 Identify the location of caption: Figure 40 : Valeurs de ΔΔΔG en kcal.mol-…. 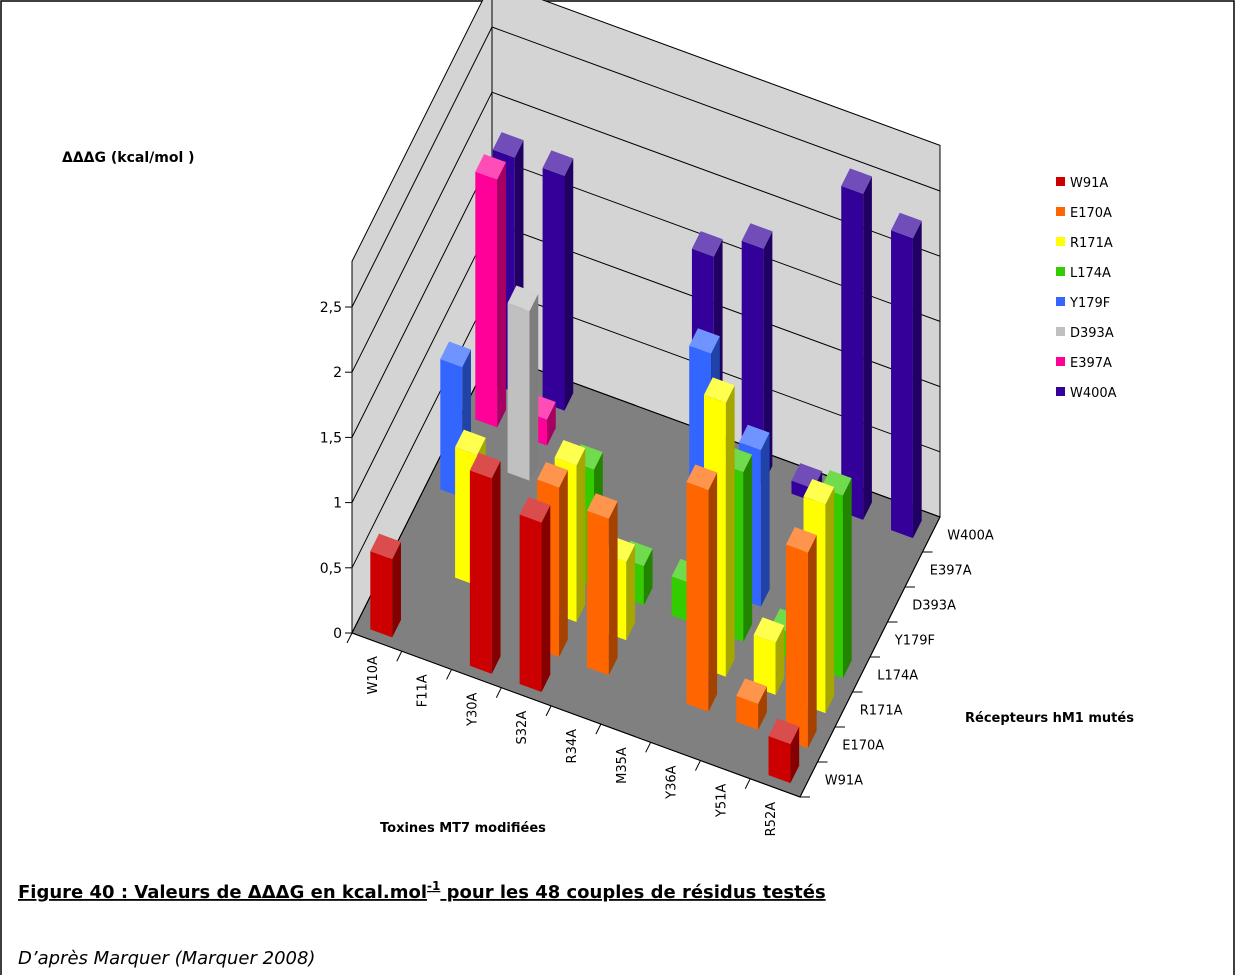
(422, 891).